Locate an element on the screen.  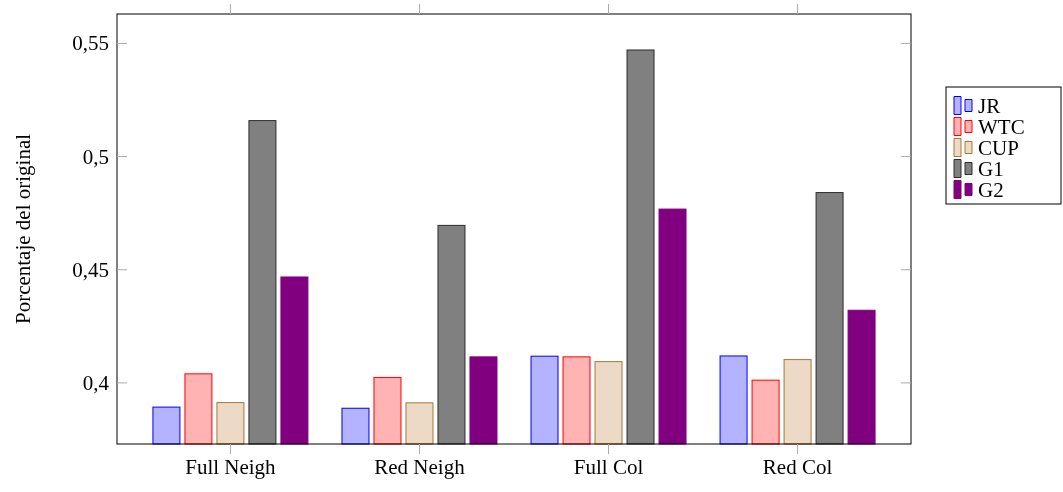
x-tick-label: Red Col is located at coordinates (797, 467).